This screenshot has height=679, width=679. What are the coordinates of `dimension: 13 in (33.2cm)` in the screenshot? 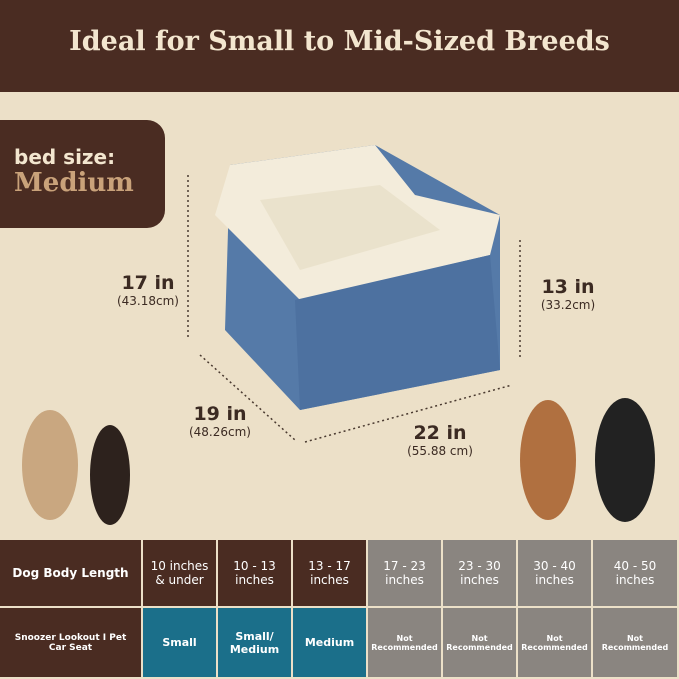 It's located at (568, 294).